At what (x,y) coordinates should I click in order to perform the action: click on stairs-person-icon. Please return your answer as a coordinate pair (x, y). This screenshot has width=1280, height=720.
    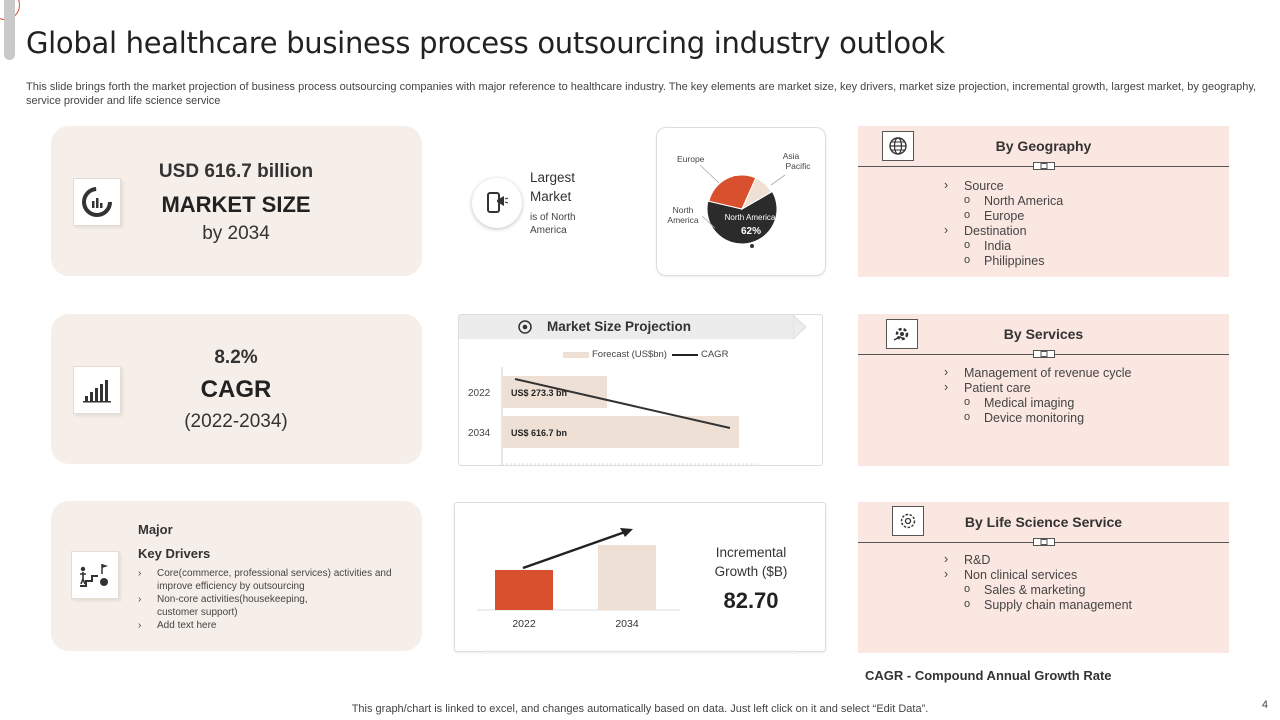
    Looking at the image, I should click on (94, 575).